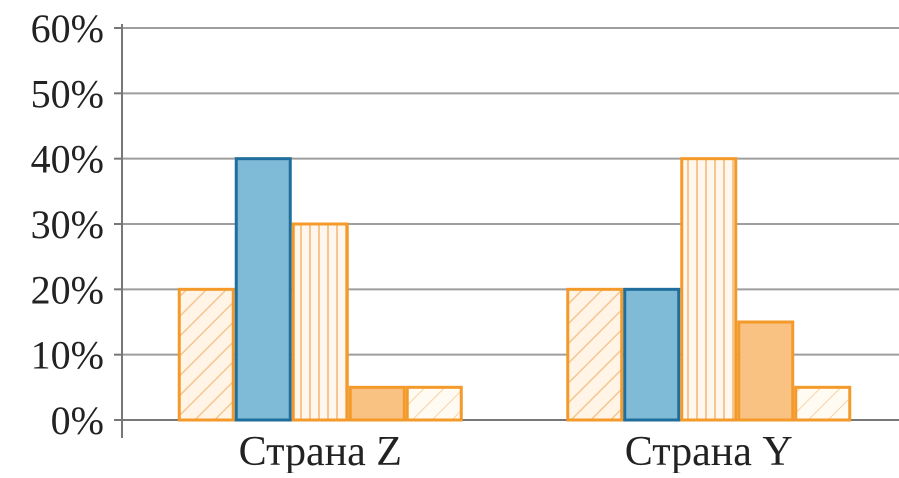 The image size is (899, 478). Describe the element at coordinates (67, 159) in the screenshot. I see `y-tick-label: 40%` at that location.